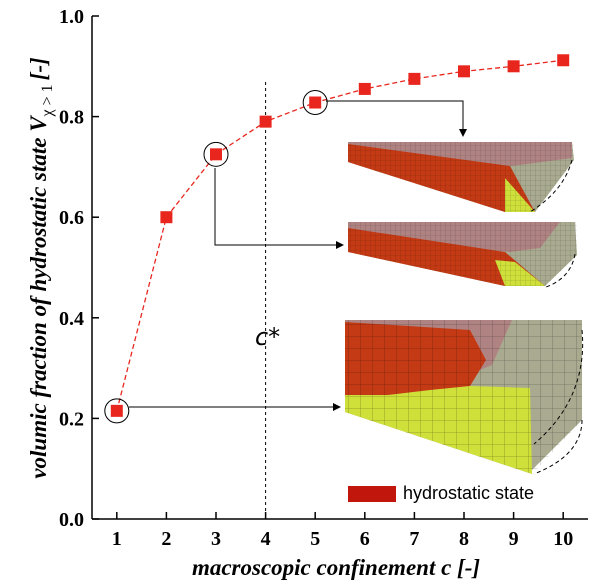  What do you see at coordinates (463, 397) in the screenshot?
I see `mesh-inset-bottom` at bounding box center [463, 397].